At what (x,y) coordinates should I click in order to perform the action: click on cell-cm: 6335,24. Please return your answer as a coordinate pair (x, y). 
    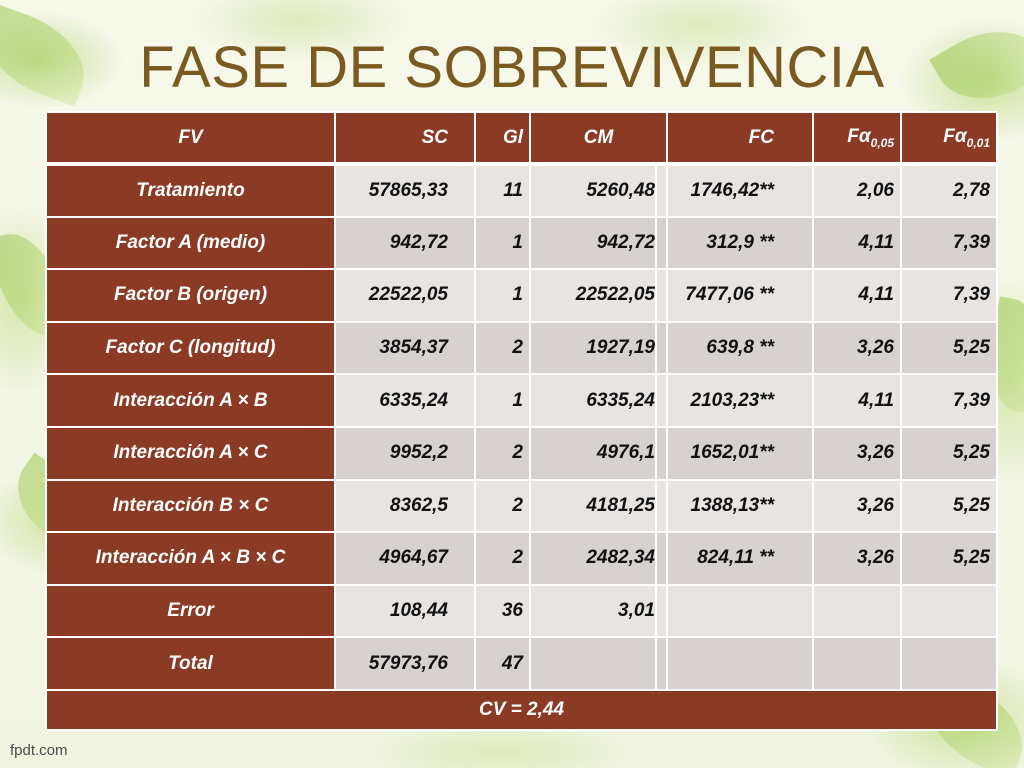
    Looking at the image, I should click on (593, 400).